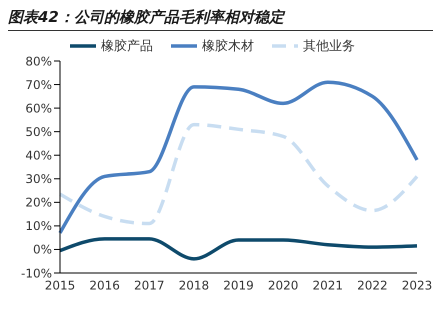 This screenshot has height=326, width=441. I want to click on y-tick-label: 0%, so click(42, 249).